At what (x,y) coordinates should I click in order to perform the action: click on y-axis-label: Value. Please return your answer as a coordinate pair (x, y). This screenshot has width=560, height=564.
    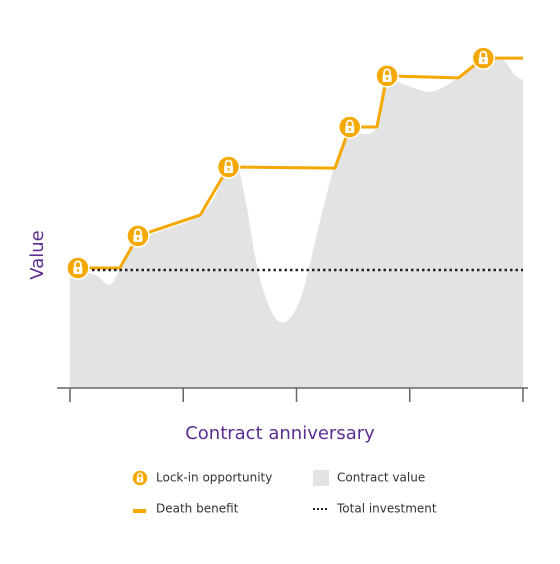
    Looking at the image, I should click on (37, 254).